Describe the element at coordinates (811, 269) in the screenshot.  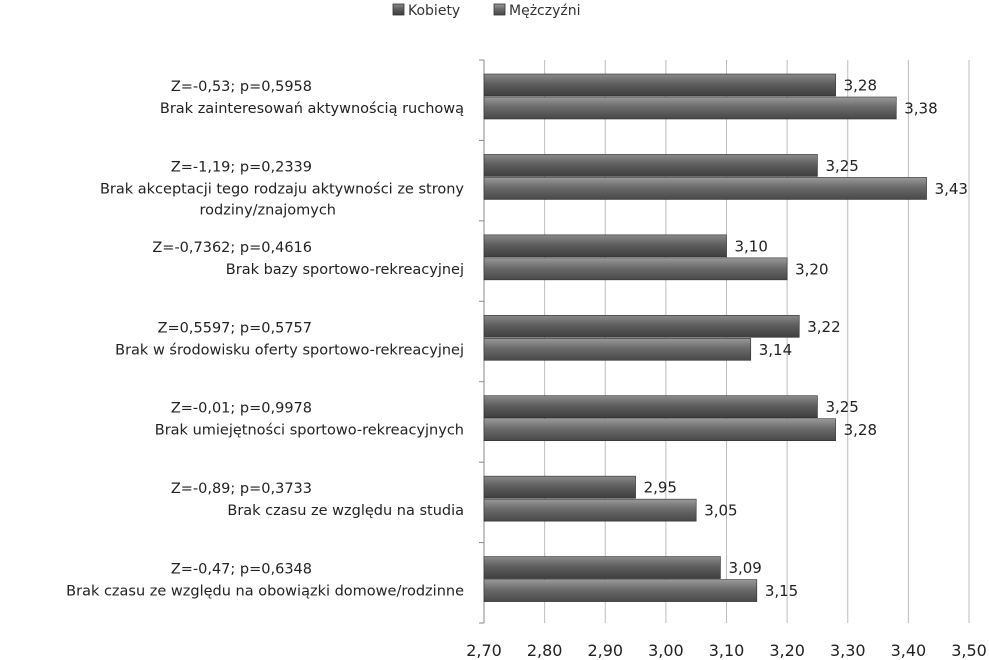
I see `data-label: 3,20` at that location.